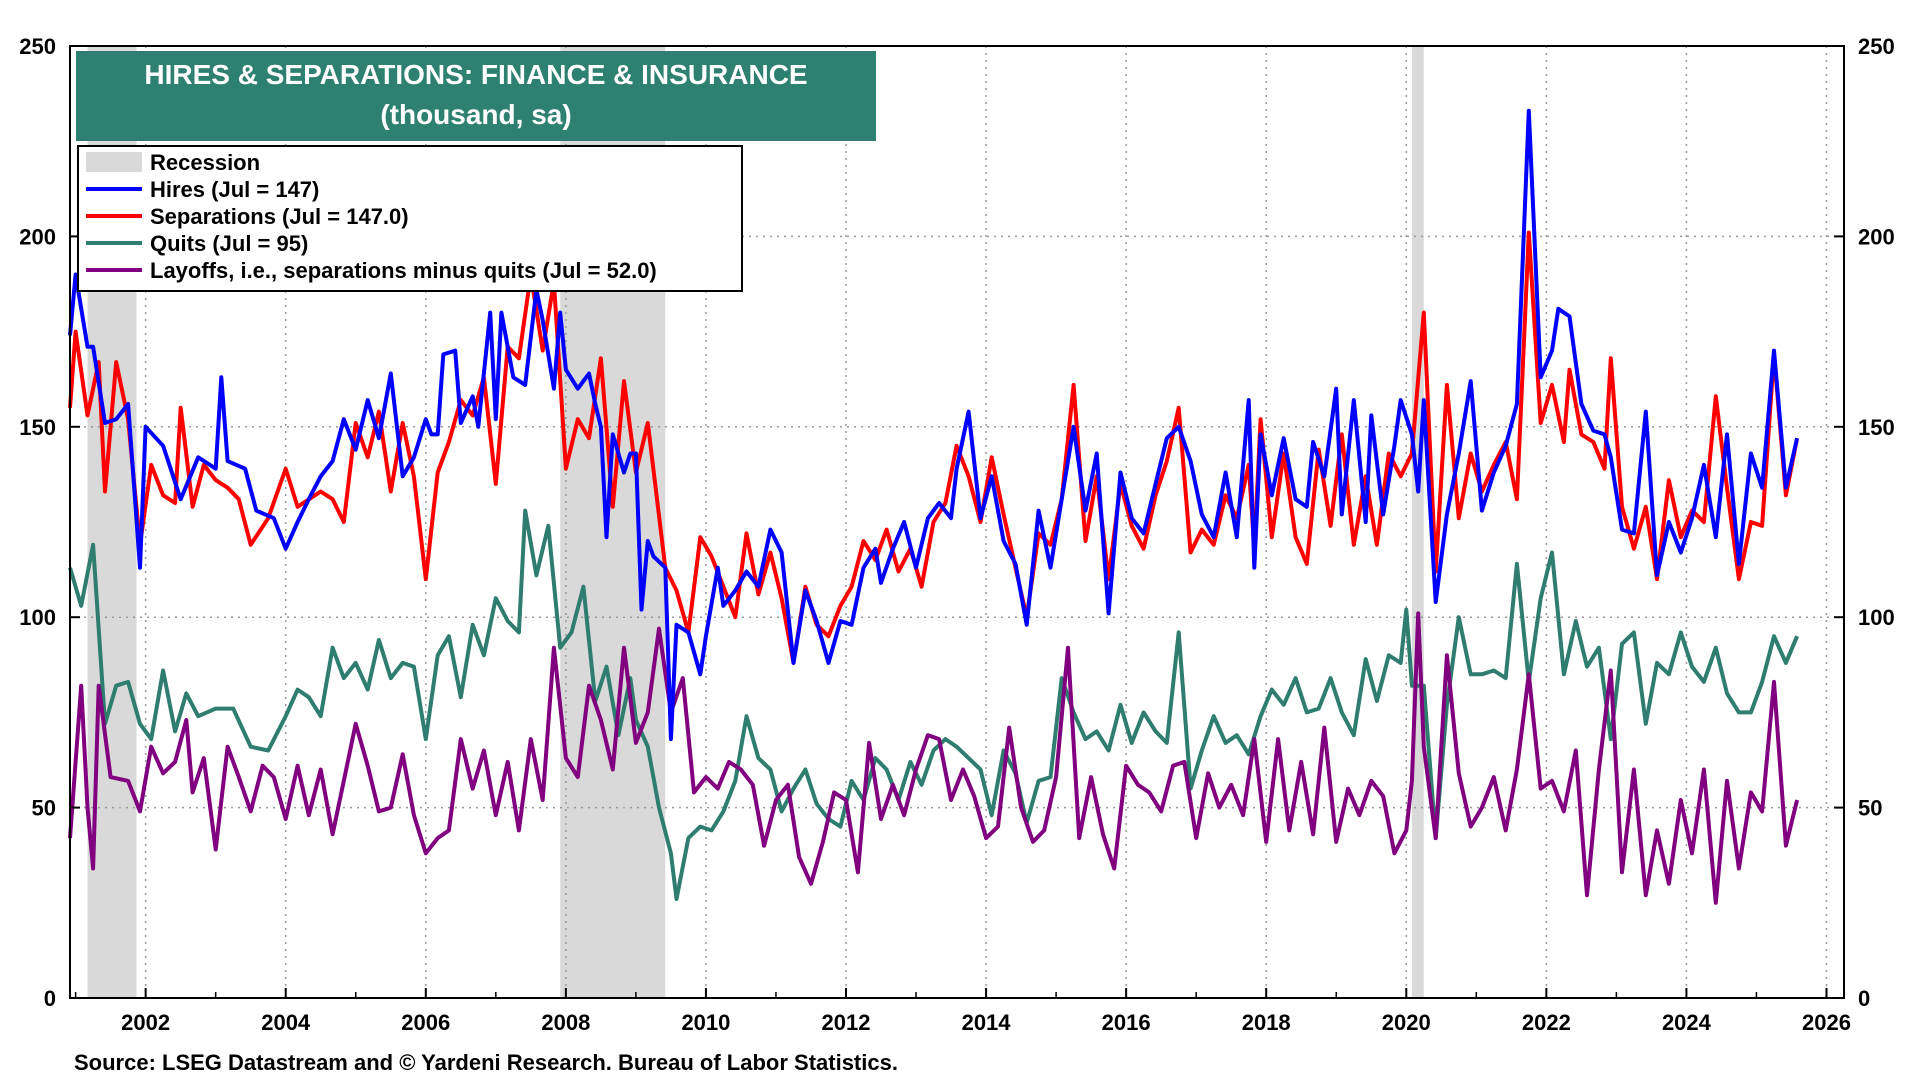 This screenshot has width=1920, height=1080. Describe the element at coordinates (37, 46) in the screenshot. I see `y-tick-label-left: 250` at that location.